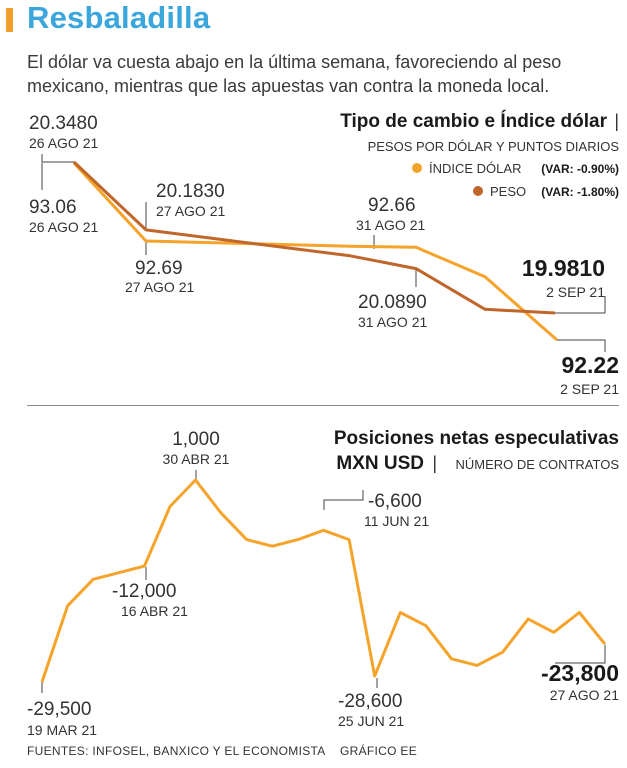 The width and height of the screenshot is (627, 768). Describe the element at coordinates (580, 654) in the screenshot. I see `leader-contracts-end` at that location.